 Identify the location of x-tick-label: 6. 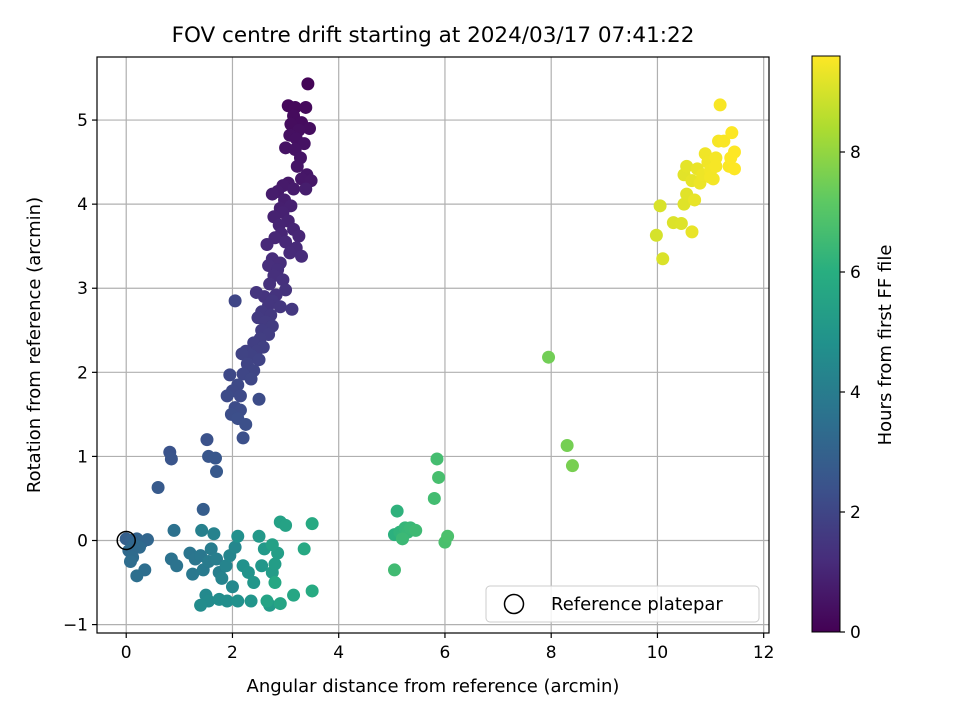
(445, 653).